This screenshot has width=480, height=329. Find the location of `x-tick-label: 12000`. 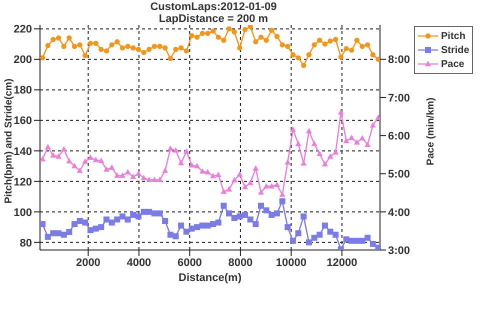

x-tick-label: 12000 is located at coordinates (342, 262).